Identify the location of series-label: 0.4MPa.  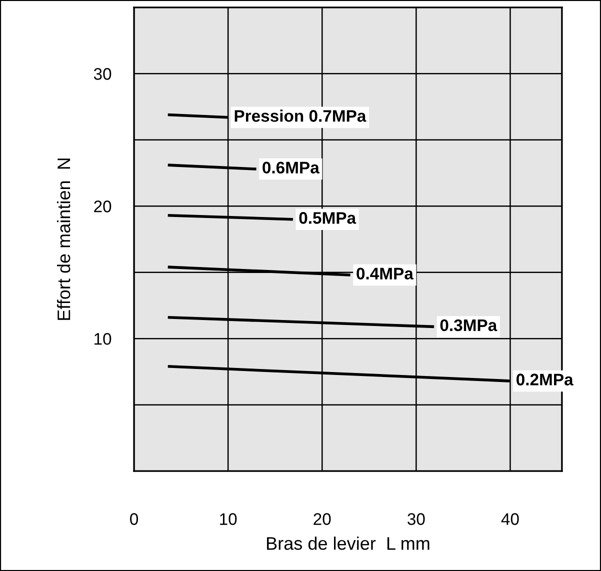
(385, 274).